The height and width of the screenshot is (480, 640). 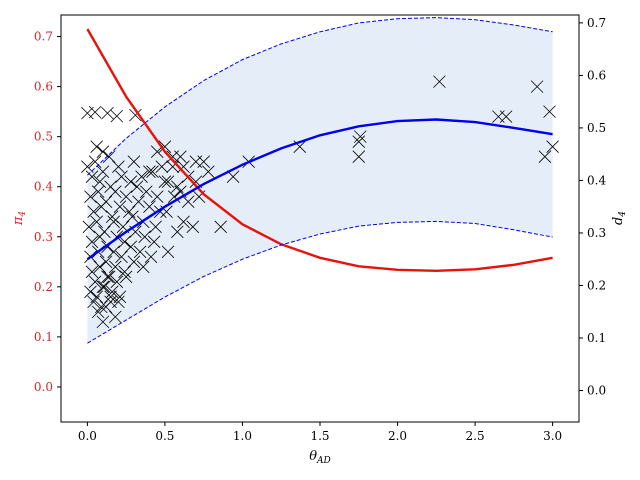 I want to click on left-y-axis-title-sub: 4, so click(x=23, y=214).